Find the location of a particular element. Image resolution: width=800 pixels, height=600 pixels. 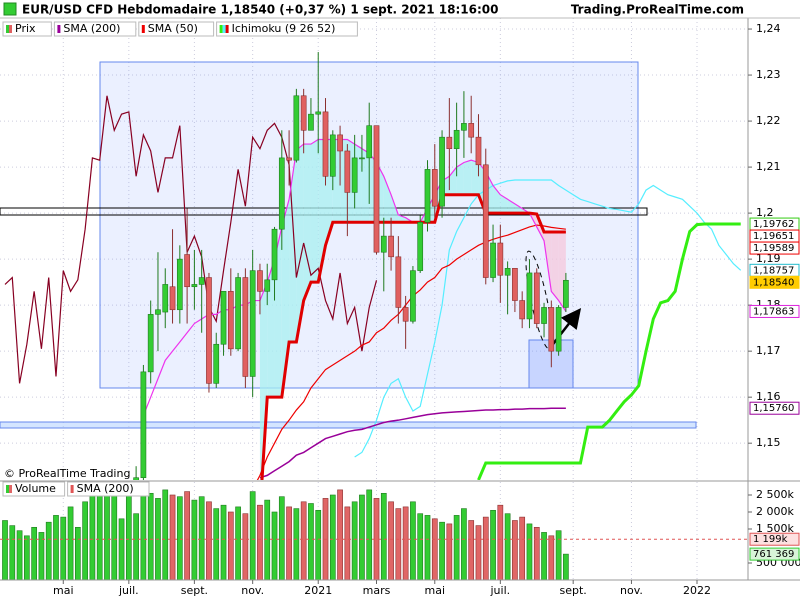

x-tick-label: sept. is located at coordinates (573, 590).